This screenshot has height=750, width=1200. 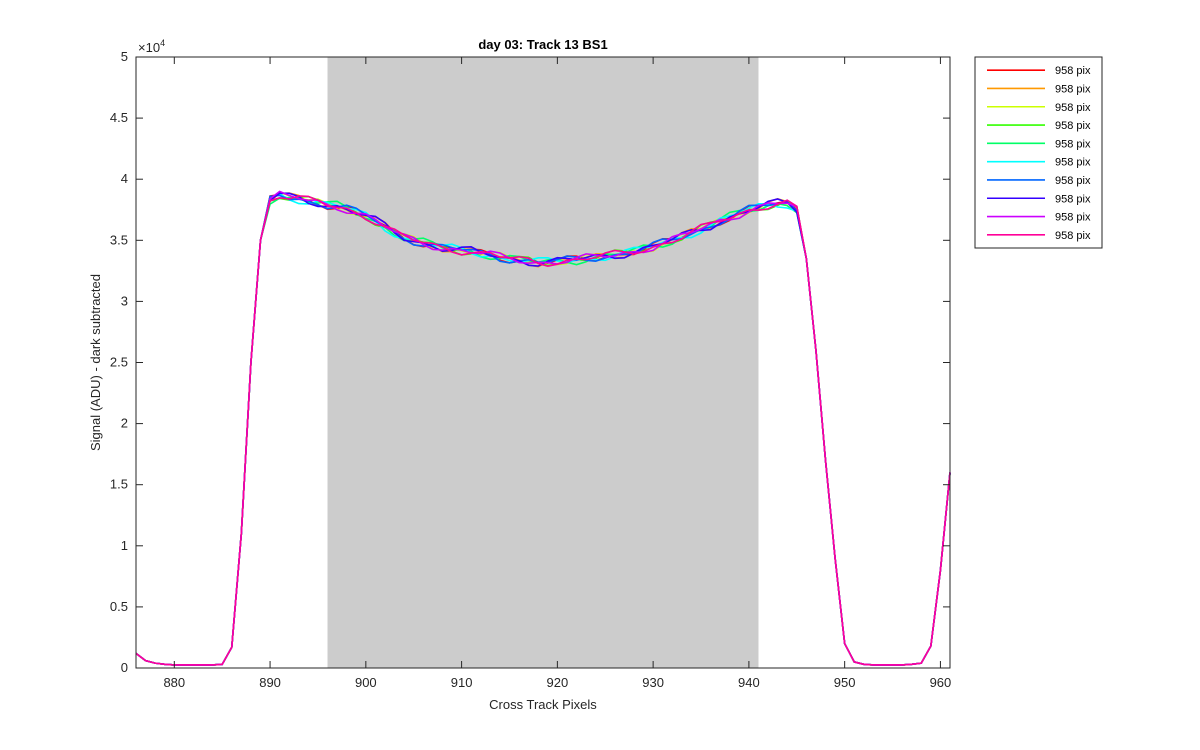 What do you see at coordinates (941, 682) in the screenshot?
I see `x-tick-label: 960` at bounding box center [941, 682].